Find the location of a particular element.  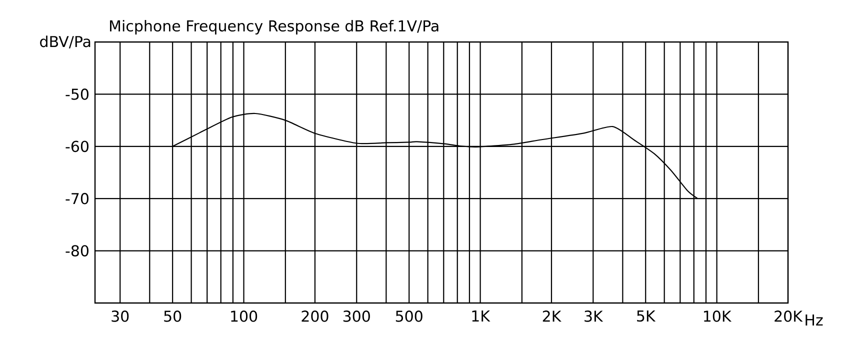

x-axis-title: Hz is located at coordinates (814, 320).